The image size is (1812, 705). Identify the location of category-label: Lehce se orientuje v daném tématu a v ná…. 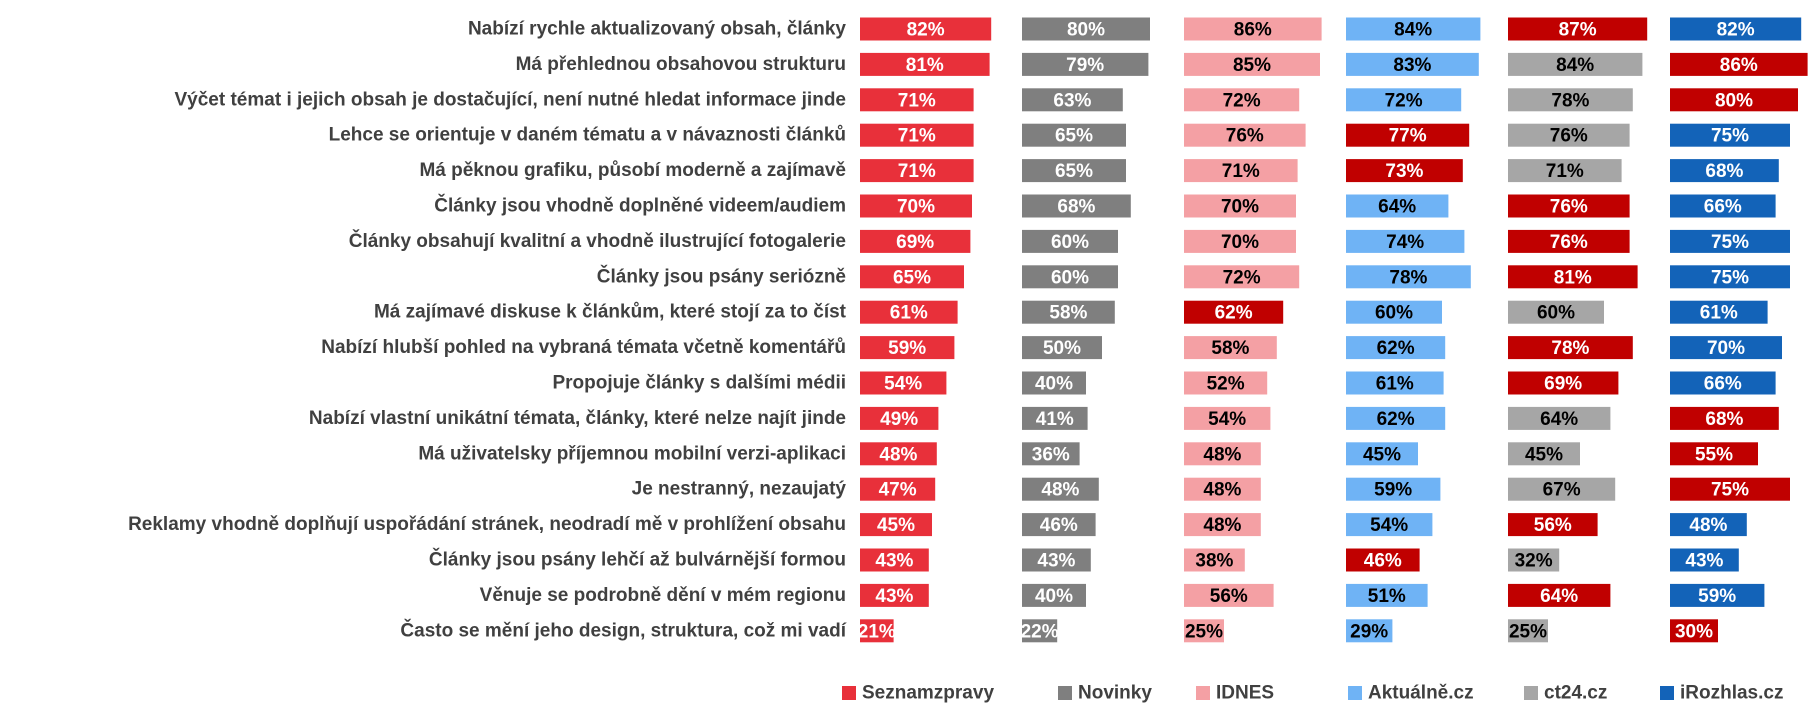
(587, 135).